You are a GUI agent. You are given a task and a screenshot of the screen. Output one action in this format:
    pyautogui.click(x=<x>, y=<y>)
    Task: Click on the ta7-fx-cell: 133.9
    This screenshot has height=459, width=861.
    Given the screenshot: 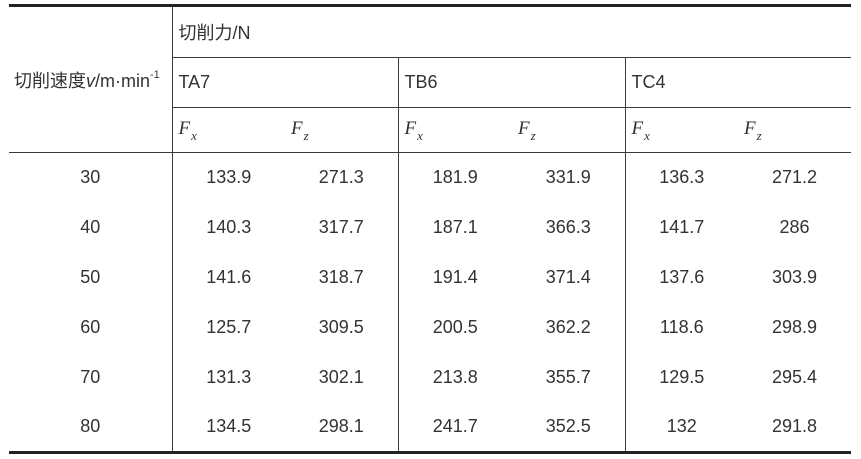 What is the action you would take?
    pyautogui.click(x=229, y=177)
    